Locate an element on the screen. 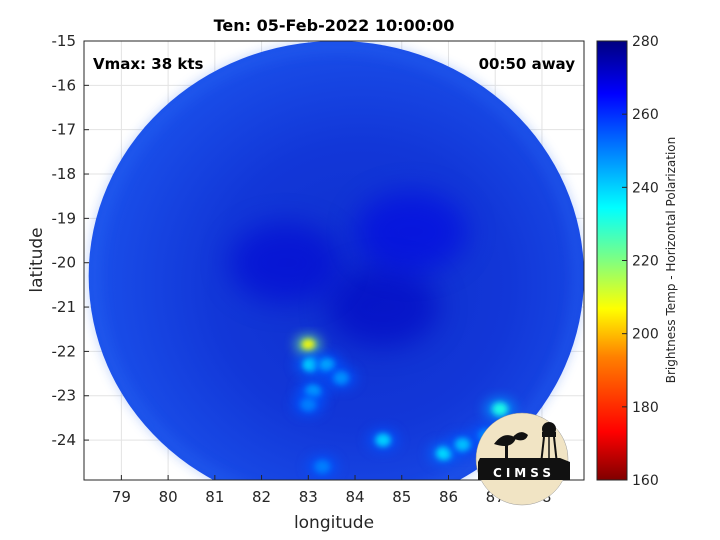 The width and height of the screenshot is (720, 540). x-tick-label: 80 is located at coordinates (168, 497).